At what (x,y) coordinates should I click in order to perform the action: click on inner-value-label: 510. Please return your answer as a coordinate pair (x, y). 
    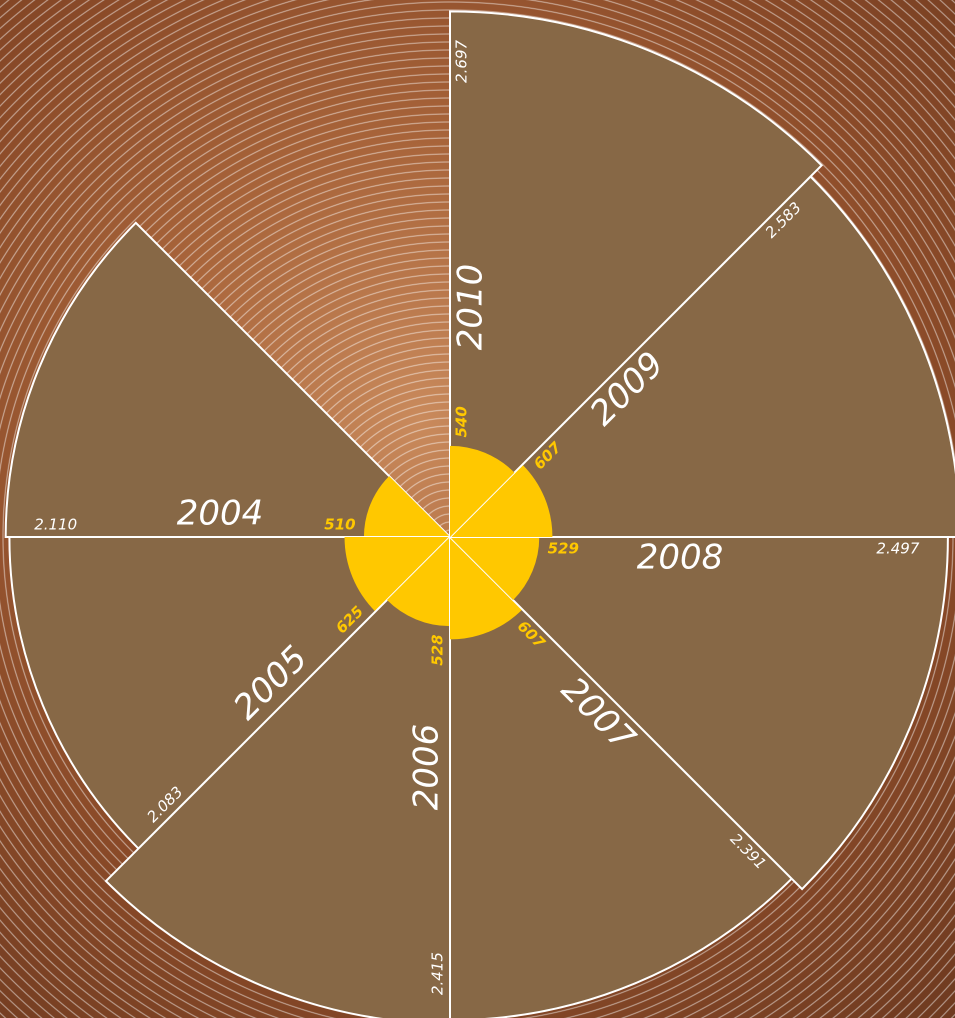
    Looking at the image, I should click on (339, 525).